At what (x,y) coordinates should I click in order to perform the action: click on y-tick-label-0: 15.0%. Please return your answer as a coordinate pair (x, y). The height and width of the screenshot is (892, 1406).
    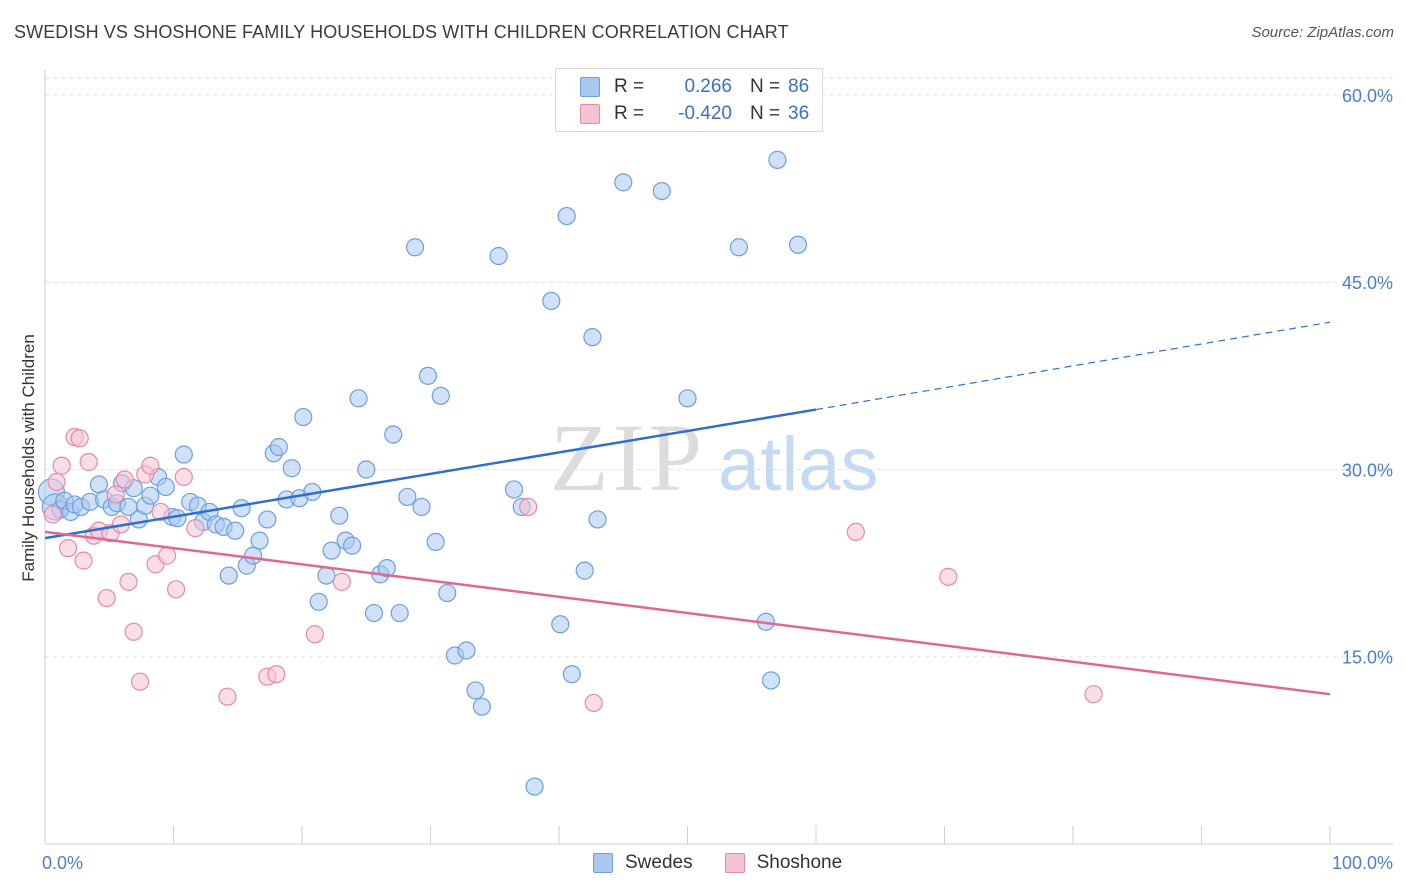
    Looking at the image, I should click on (1367, 658).